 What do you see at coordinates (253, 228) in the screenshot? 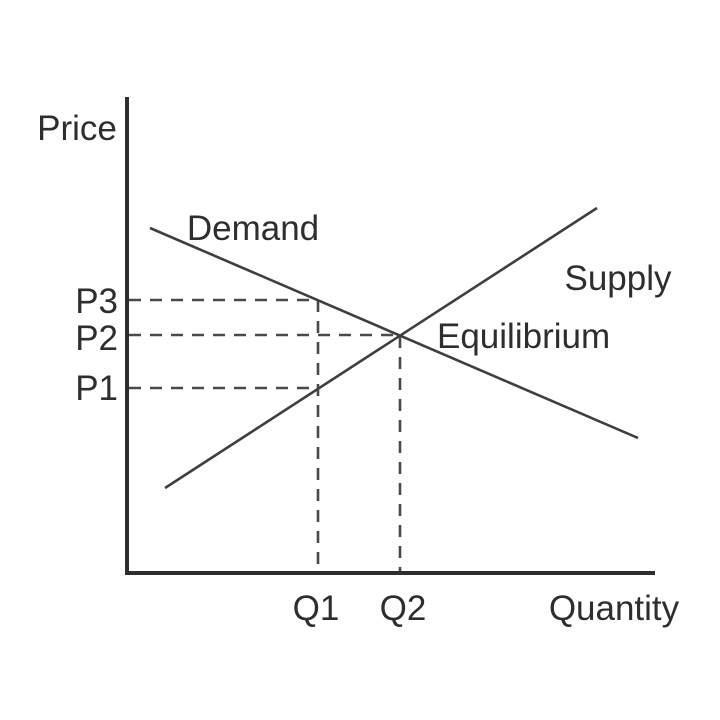
I see `demand-label: Demand` at bounding box center [253, 228].